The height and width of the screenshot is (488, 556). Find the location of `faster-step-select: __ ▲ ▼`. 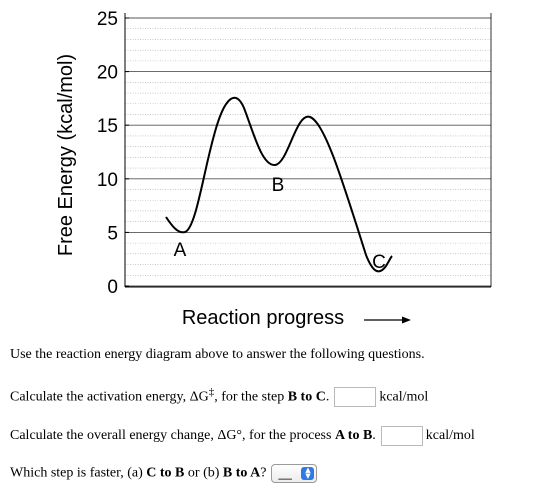

faster-step-select: __ ▲ ▼ is located at coordinates (294, 473).